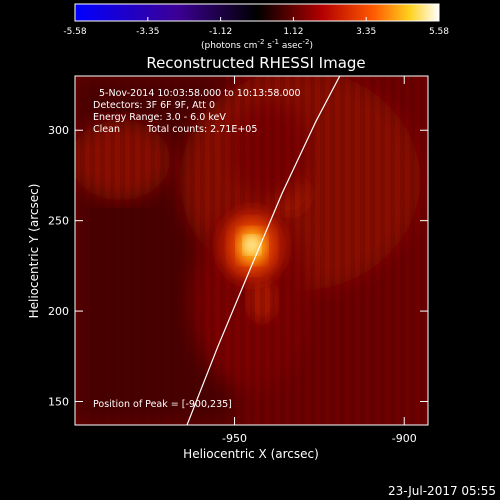 The image size is (500, 500). What do you see at coordinates (75, 32) in the screenshot?
I see `colorbar-tick-label: -5.58` at bounding box center [75, 32].